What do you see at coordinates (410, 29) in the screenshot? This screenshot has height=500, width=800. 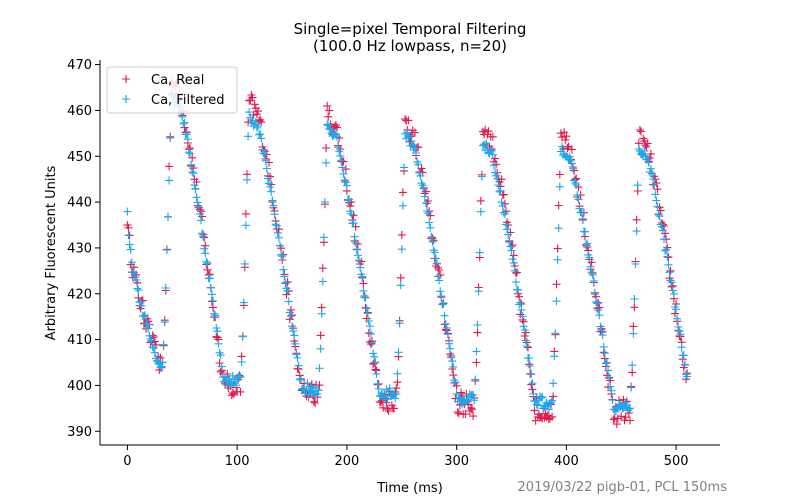 I see `chart-title-line1: Single=pixel Temporal Filtering` at bounding box center [410, 29].